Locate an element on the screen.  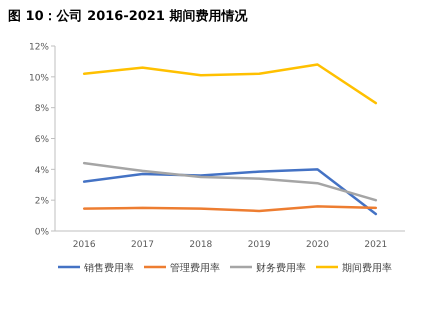
y-tick-label: 2% is located at coordinates (42, 201).